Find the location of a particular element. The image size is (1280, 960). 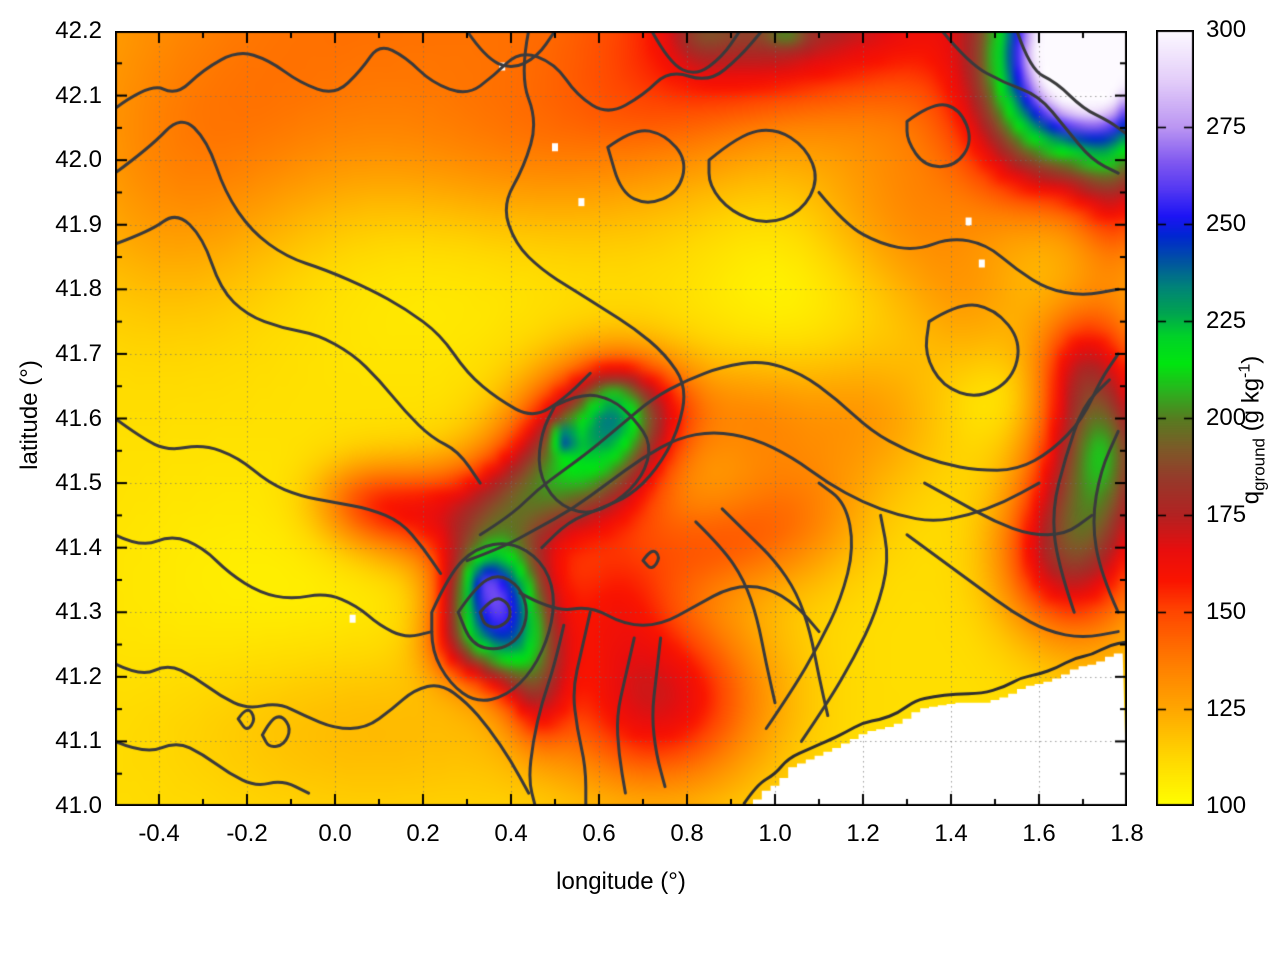

x-tick-label: 0.8 is located at coordinates (687, 833).